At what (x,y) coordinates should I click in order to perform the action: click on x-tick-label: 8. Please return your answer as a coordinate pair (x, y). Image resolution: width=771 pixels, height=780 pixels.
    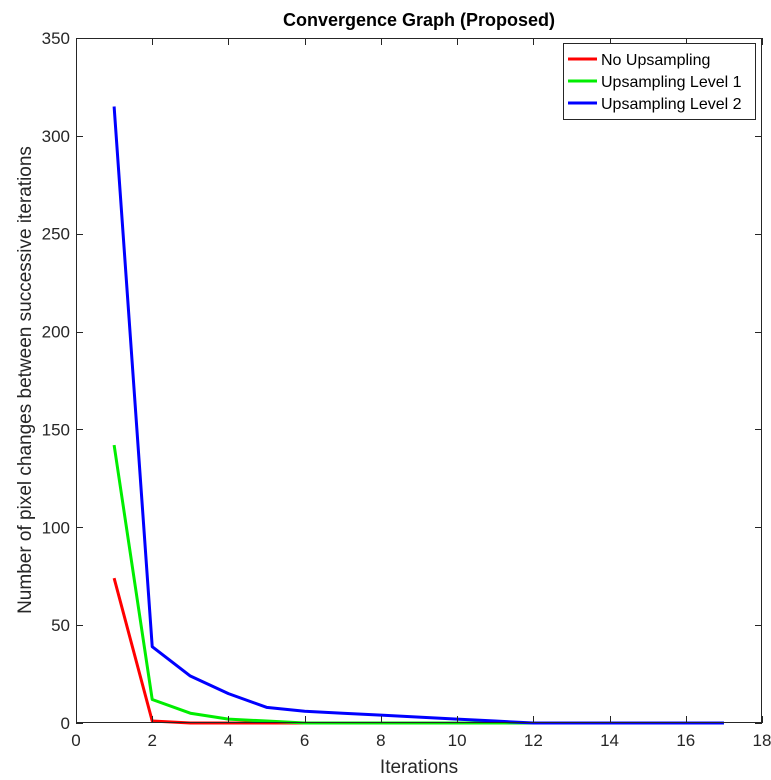
    Looking at the image, I should click on (380, 740).